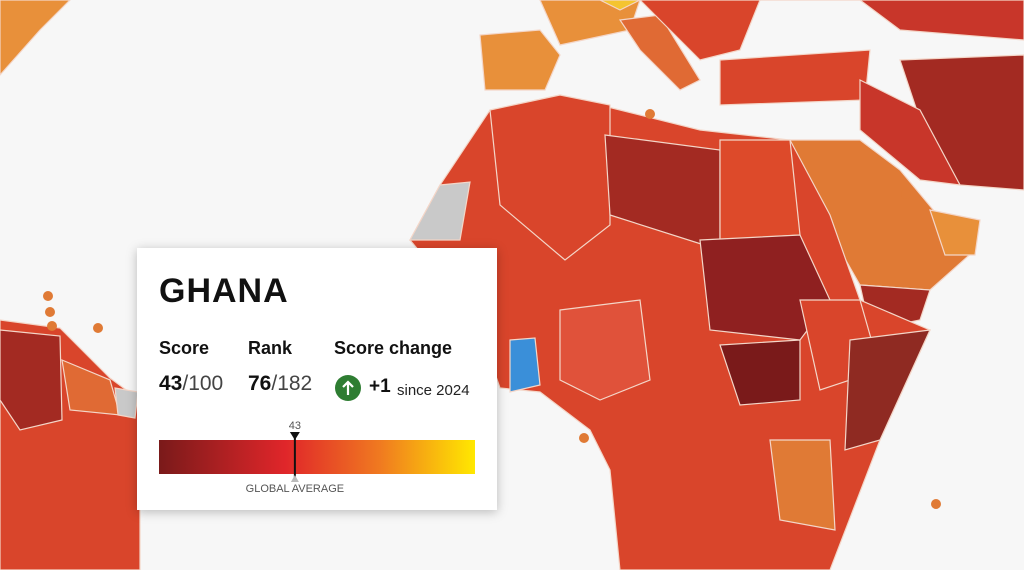 The height and width of the screenshot is (570, 1024). I want to click on country-name: GHANA, so click(224, 291).